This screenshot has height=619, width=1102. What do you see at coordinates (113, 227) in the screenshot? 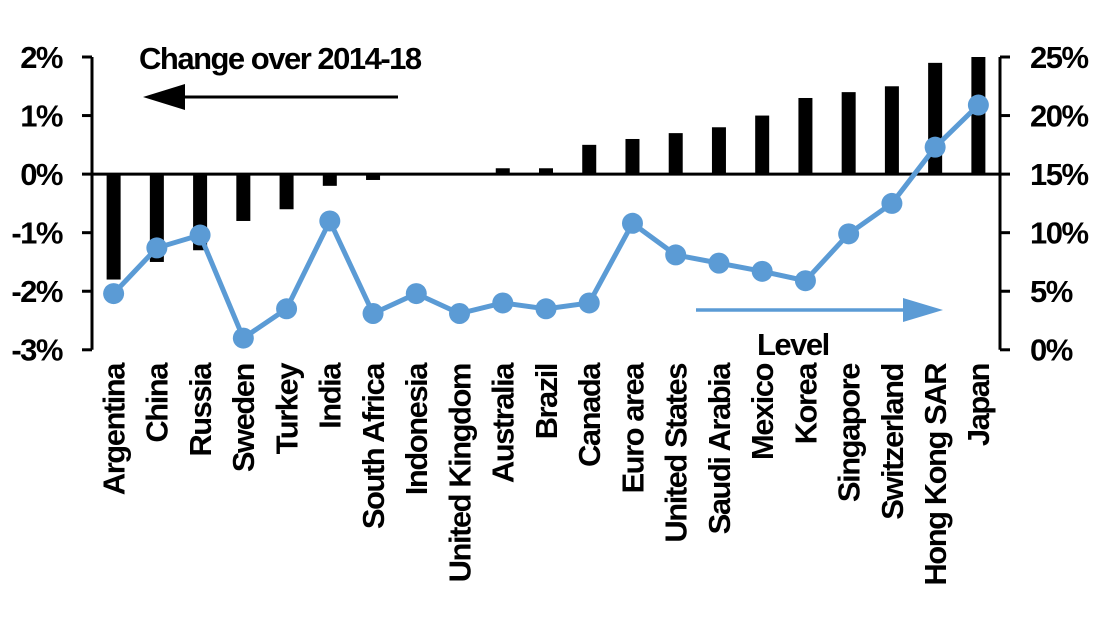
I see `bar-argentina` at bounding box center [113, 227].